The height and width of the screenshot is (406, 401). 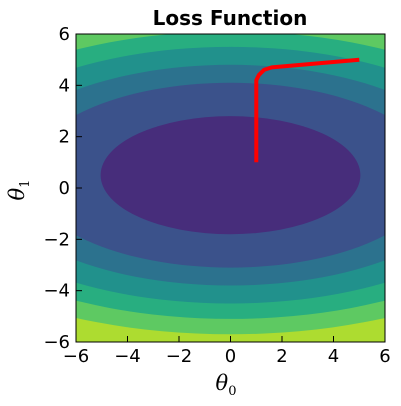 I want to click on y-axis-ticks: −6 −4 −2 0 2 4 6, so click(x=62, y=188).